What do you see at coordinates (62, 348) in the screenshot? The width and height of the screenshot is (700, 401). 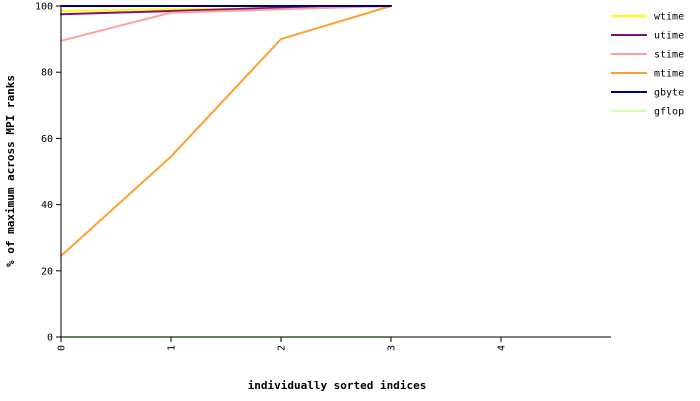 I see `x-tick-label-0: 0` at bounding box center [62, 348].